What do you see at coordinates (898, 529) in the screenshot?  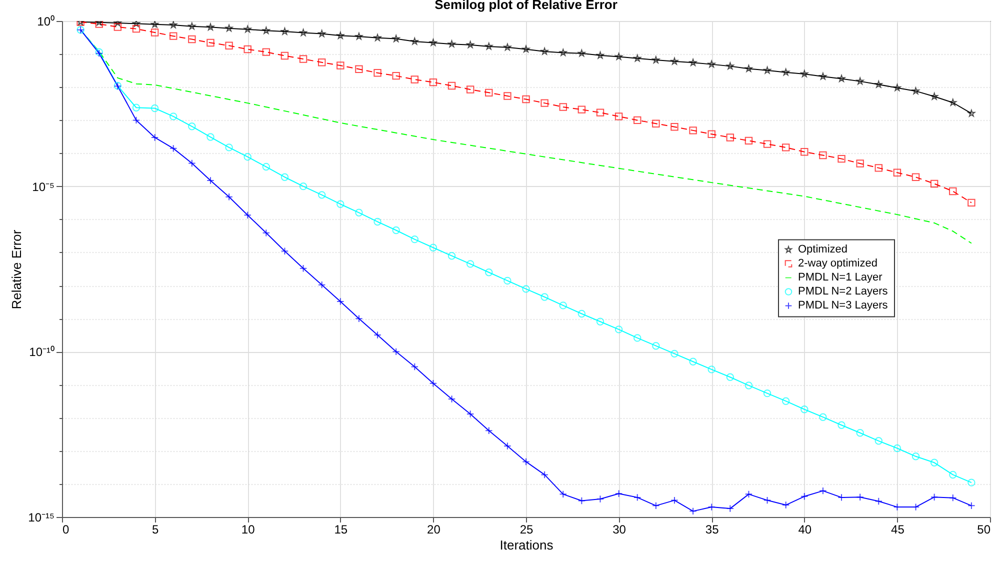 I see `x-tick-label: 45` at bounding box center [898, 529].